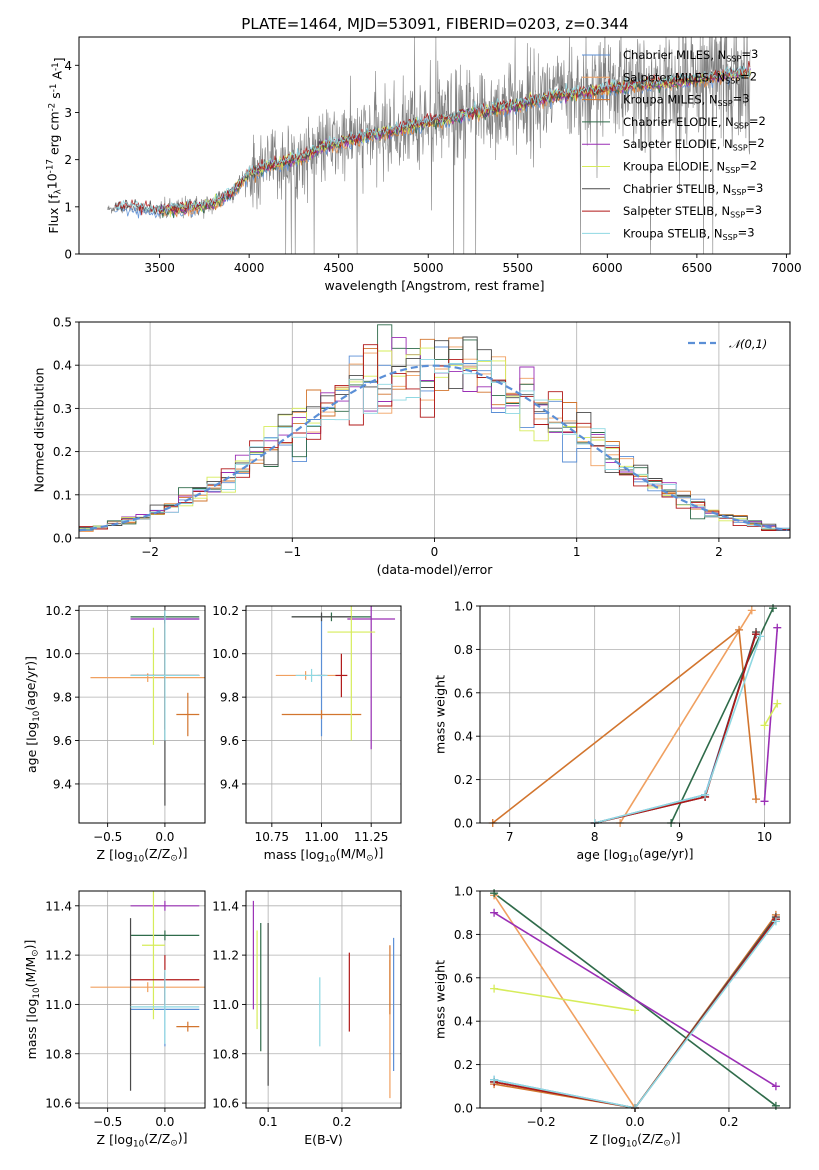 Image resolution: width=819 pixels, height=1170 pixels. What do you see at coordinates (463, 1065) in the screenshot?
I see `mw-vs-Z-ytick-label-1: 0.2` at bounding box center [463, 1065].